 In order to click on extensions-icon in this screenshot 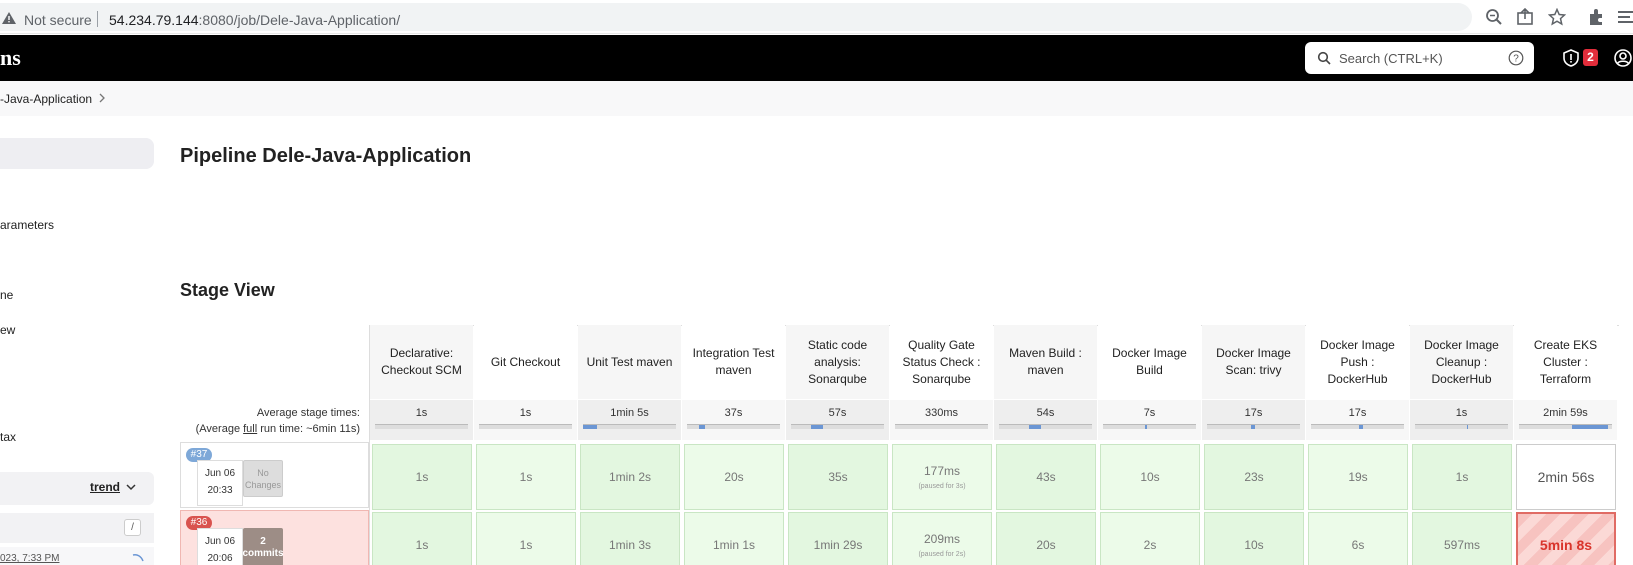, I will do `click(1596, 17)`.